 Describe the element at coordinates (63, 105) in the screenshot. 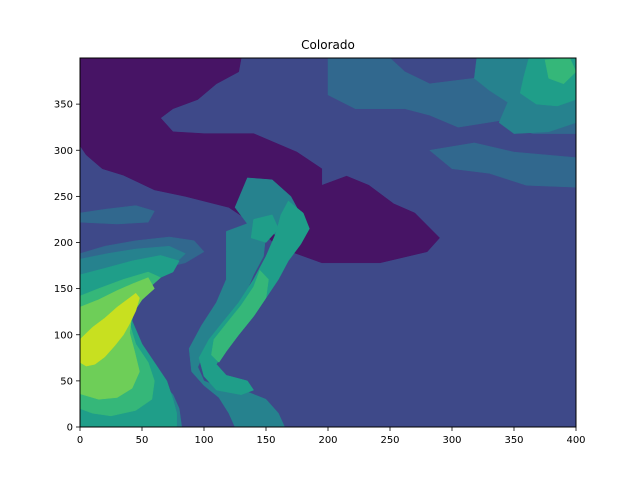

I see `y-tick-label: 350` at that location.